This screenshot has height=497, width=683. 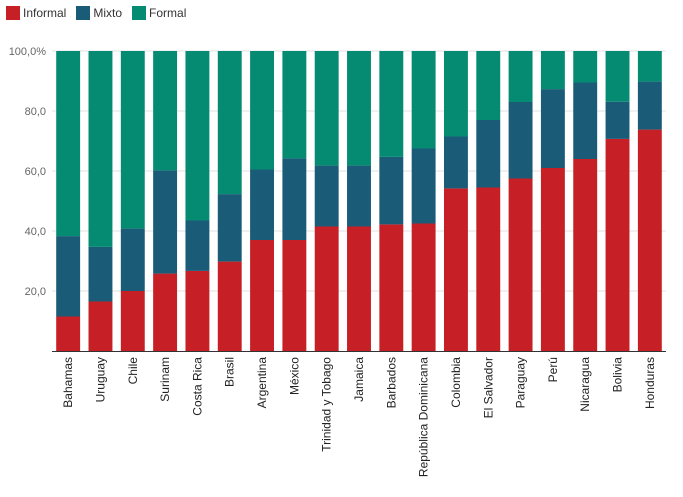 I want to click on x-tick-label: El Salvador, so click(x=488, y=387).